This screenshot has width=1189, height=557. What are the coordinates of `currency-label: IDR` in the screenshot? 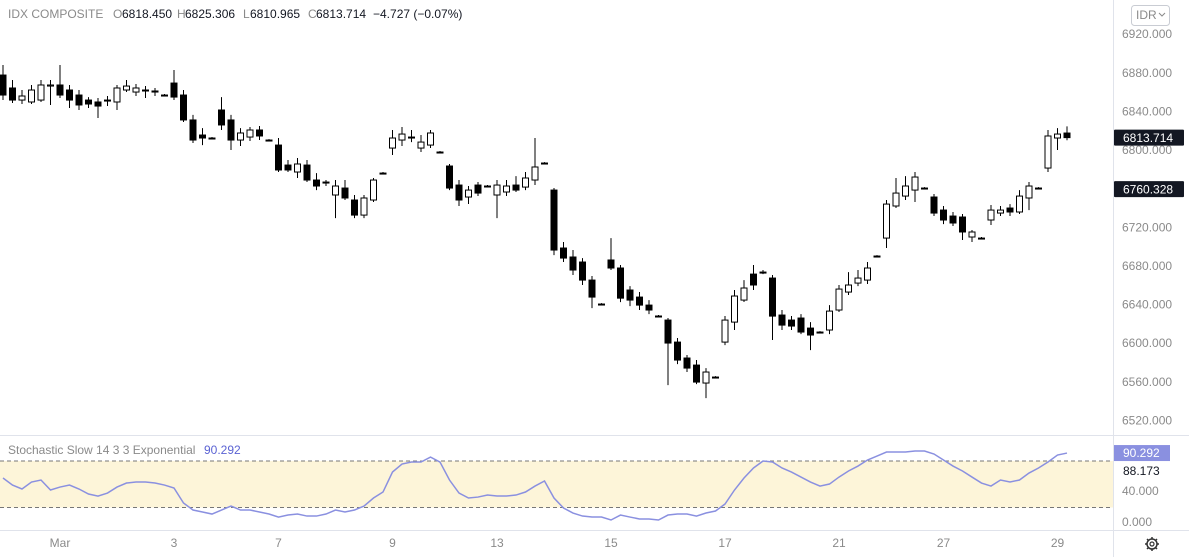 It's located at (1146, 15).